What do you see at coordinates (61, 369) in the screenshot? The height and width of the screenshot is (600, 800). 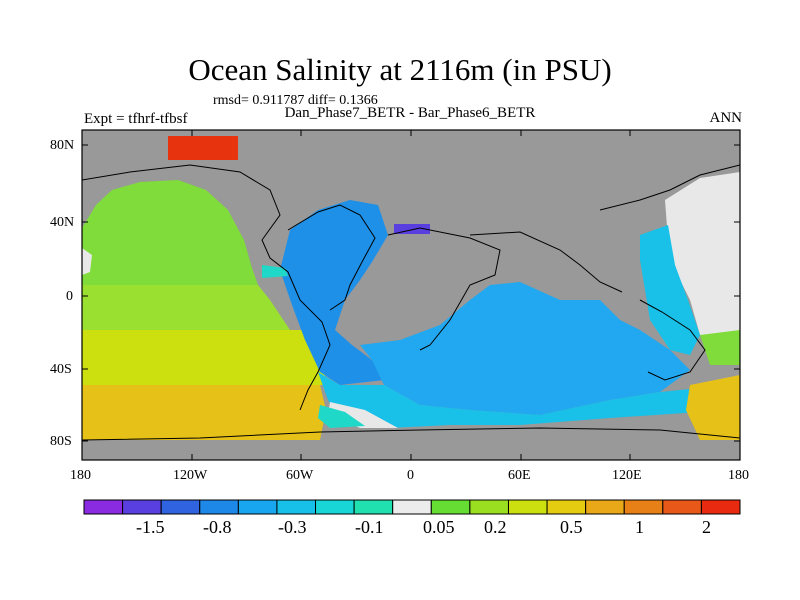 I see `lat-label-40s: 40S` at bounding box center [61, 369].